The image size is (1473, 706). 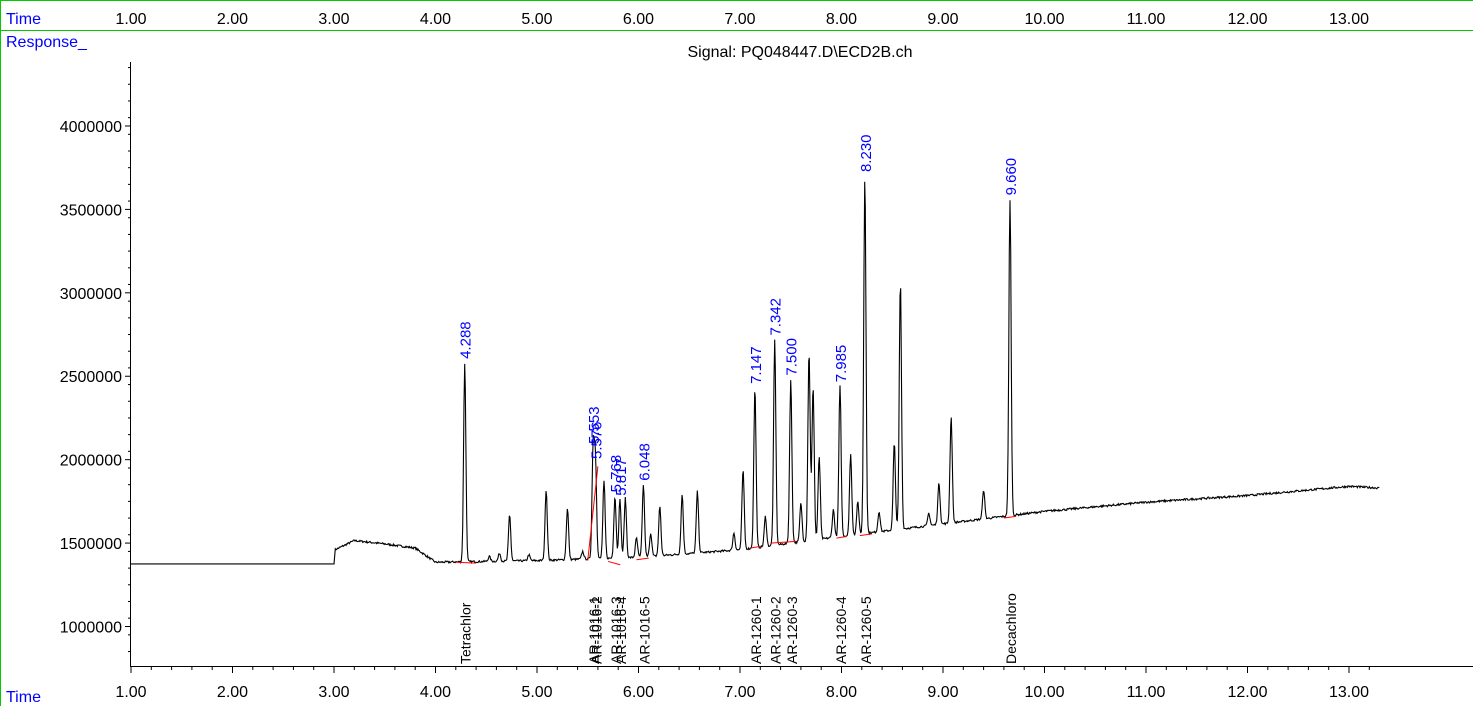 What do you see at coordinates (596, 440) in the screenshot?
I see `peak-rt-label: 5.576` at bounding box center [596, 440].